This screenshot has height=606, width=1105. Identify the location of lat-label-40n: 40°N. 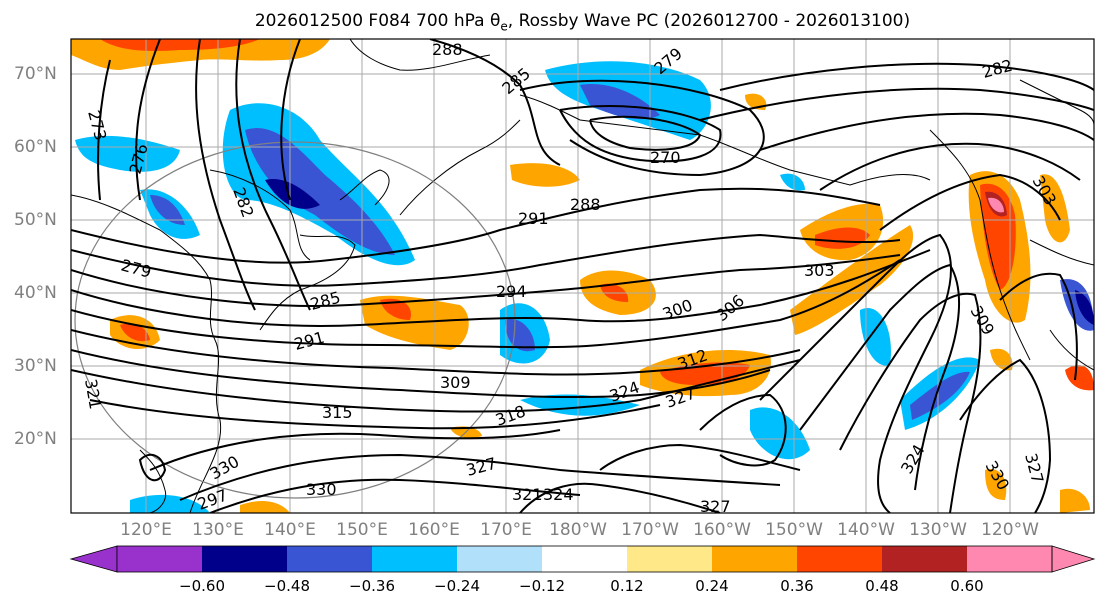
(35, 293).